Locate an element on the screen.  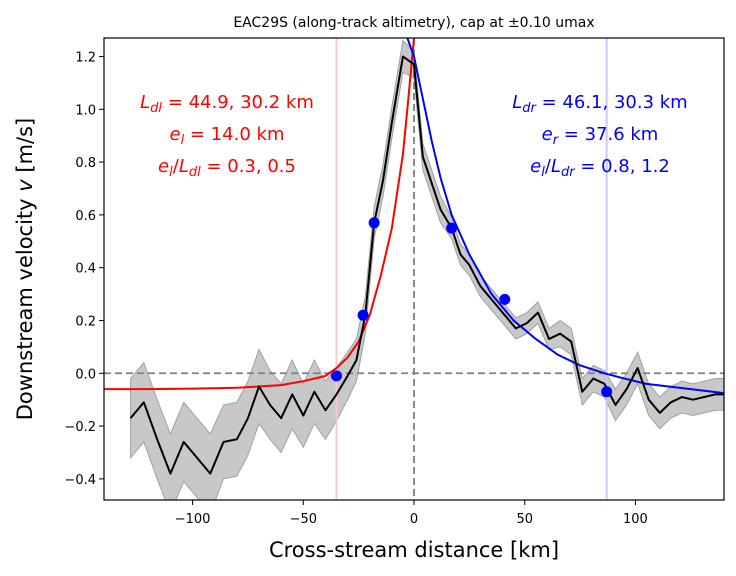
x-axis-ticks: −100 −50 0 50 100 is located at coordinates (411, 513).